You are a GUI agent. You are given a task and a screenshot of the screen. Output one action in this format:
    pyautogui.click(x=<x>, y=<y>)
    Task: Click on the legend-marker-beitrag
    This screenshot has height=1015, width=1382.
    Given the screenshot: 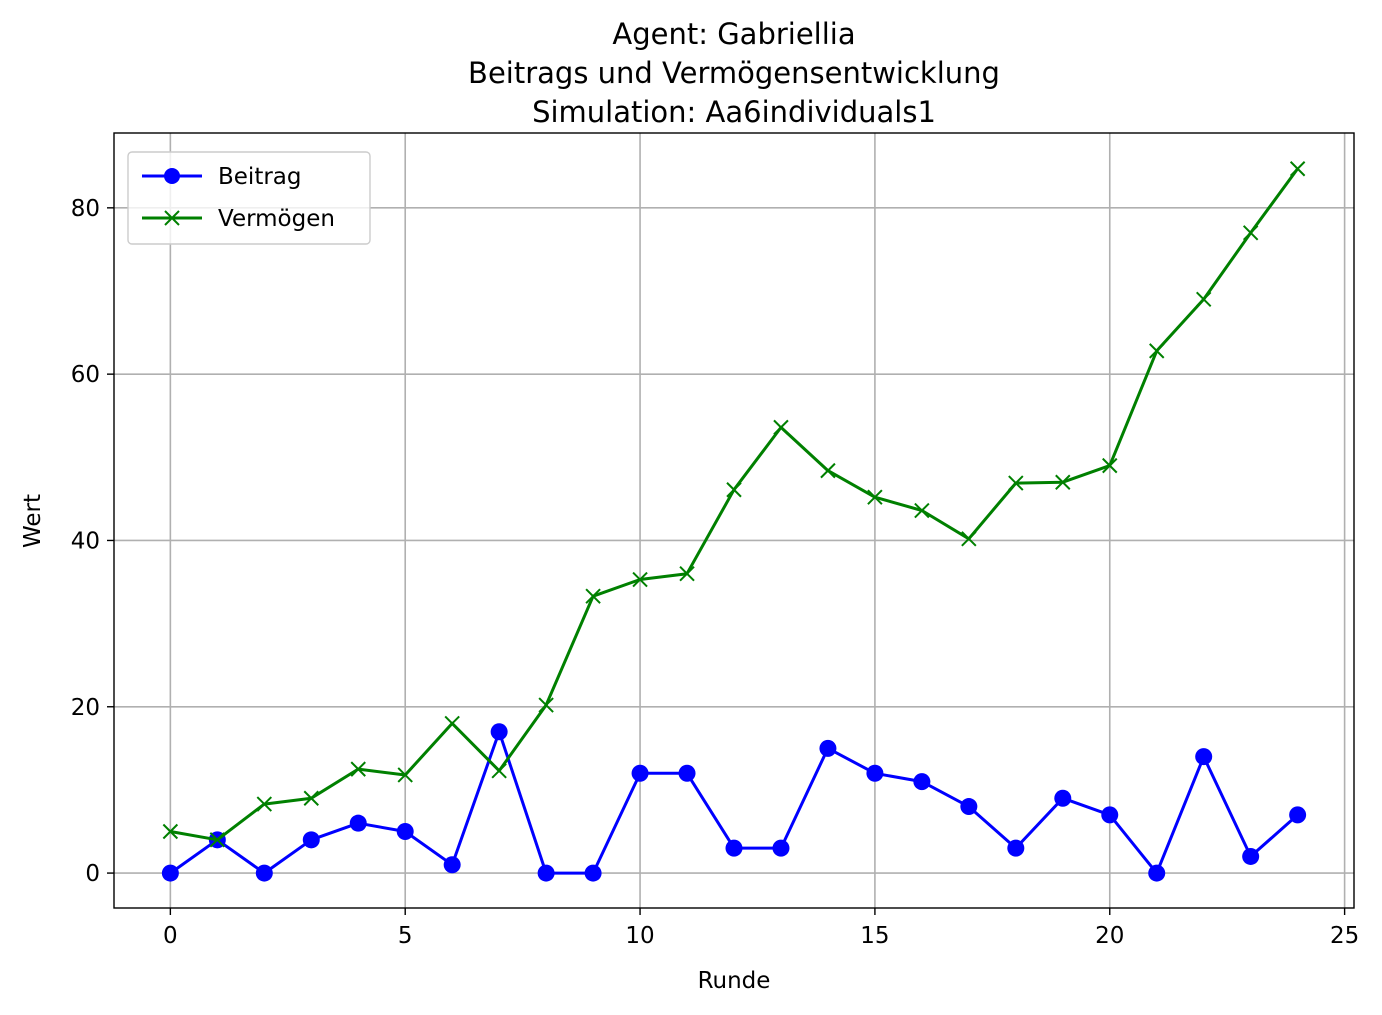 What is the action you would take?
    pyautogui.click(x=172, y=176)
    